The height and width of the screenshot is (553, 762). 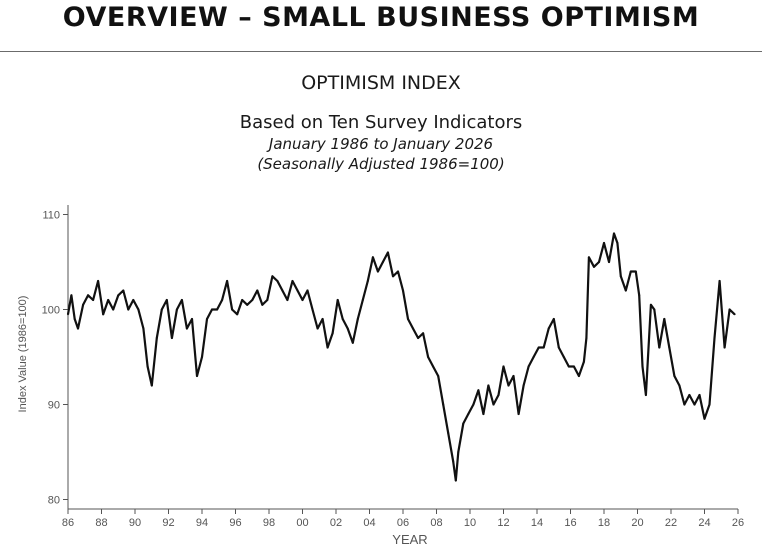 I want to click on y-tick-label-110: 110, so click(x=51, y=216).